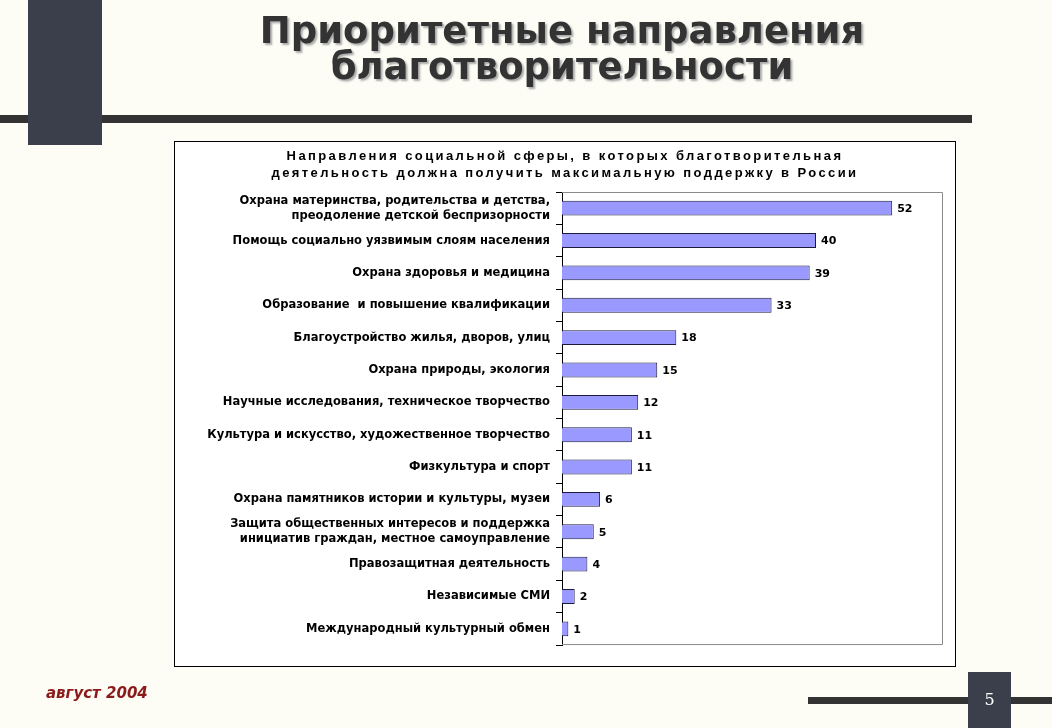 The image size is (1052, 728). I want to click on text: август 2004, so click(97, 693).